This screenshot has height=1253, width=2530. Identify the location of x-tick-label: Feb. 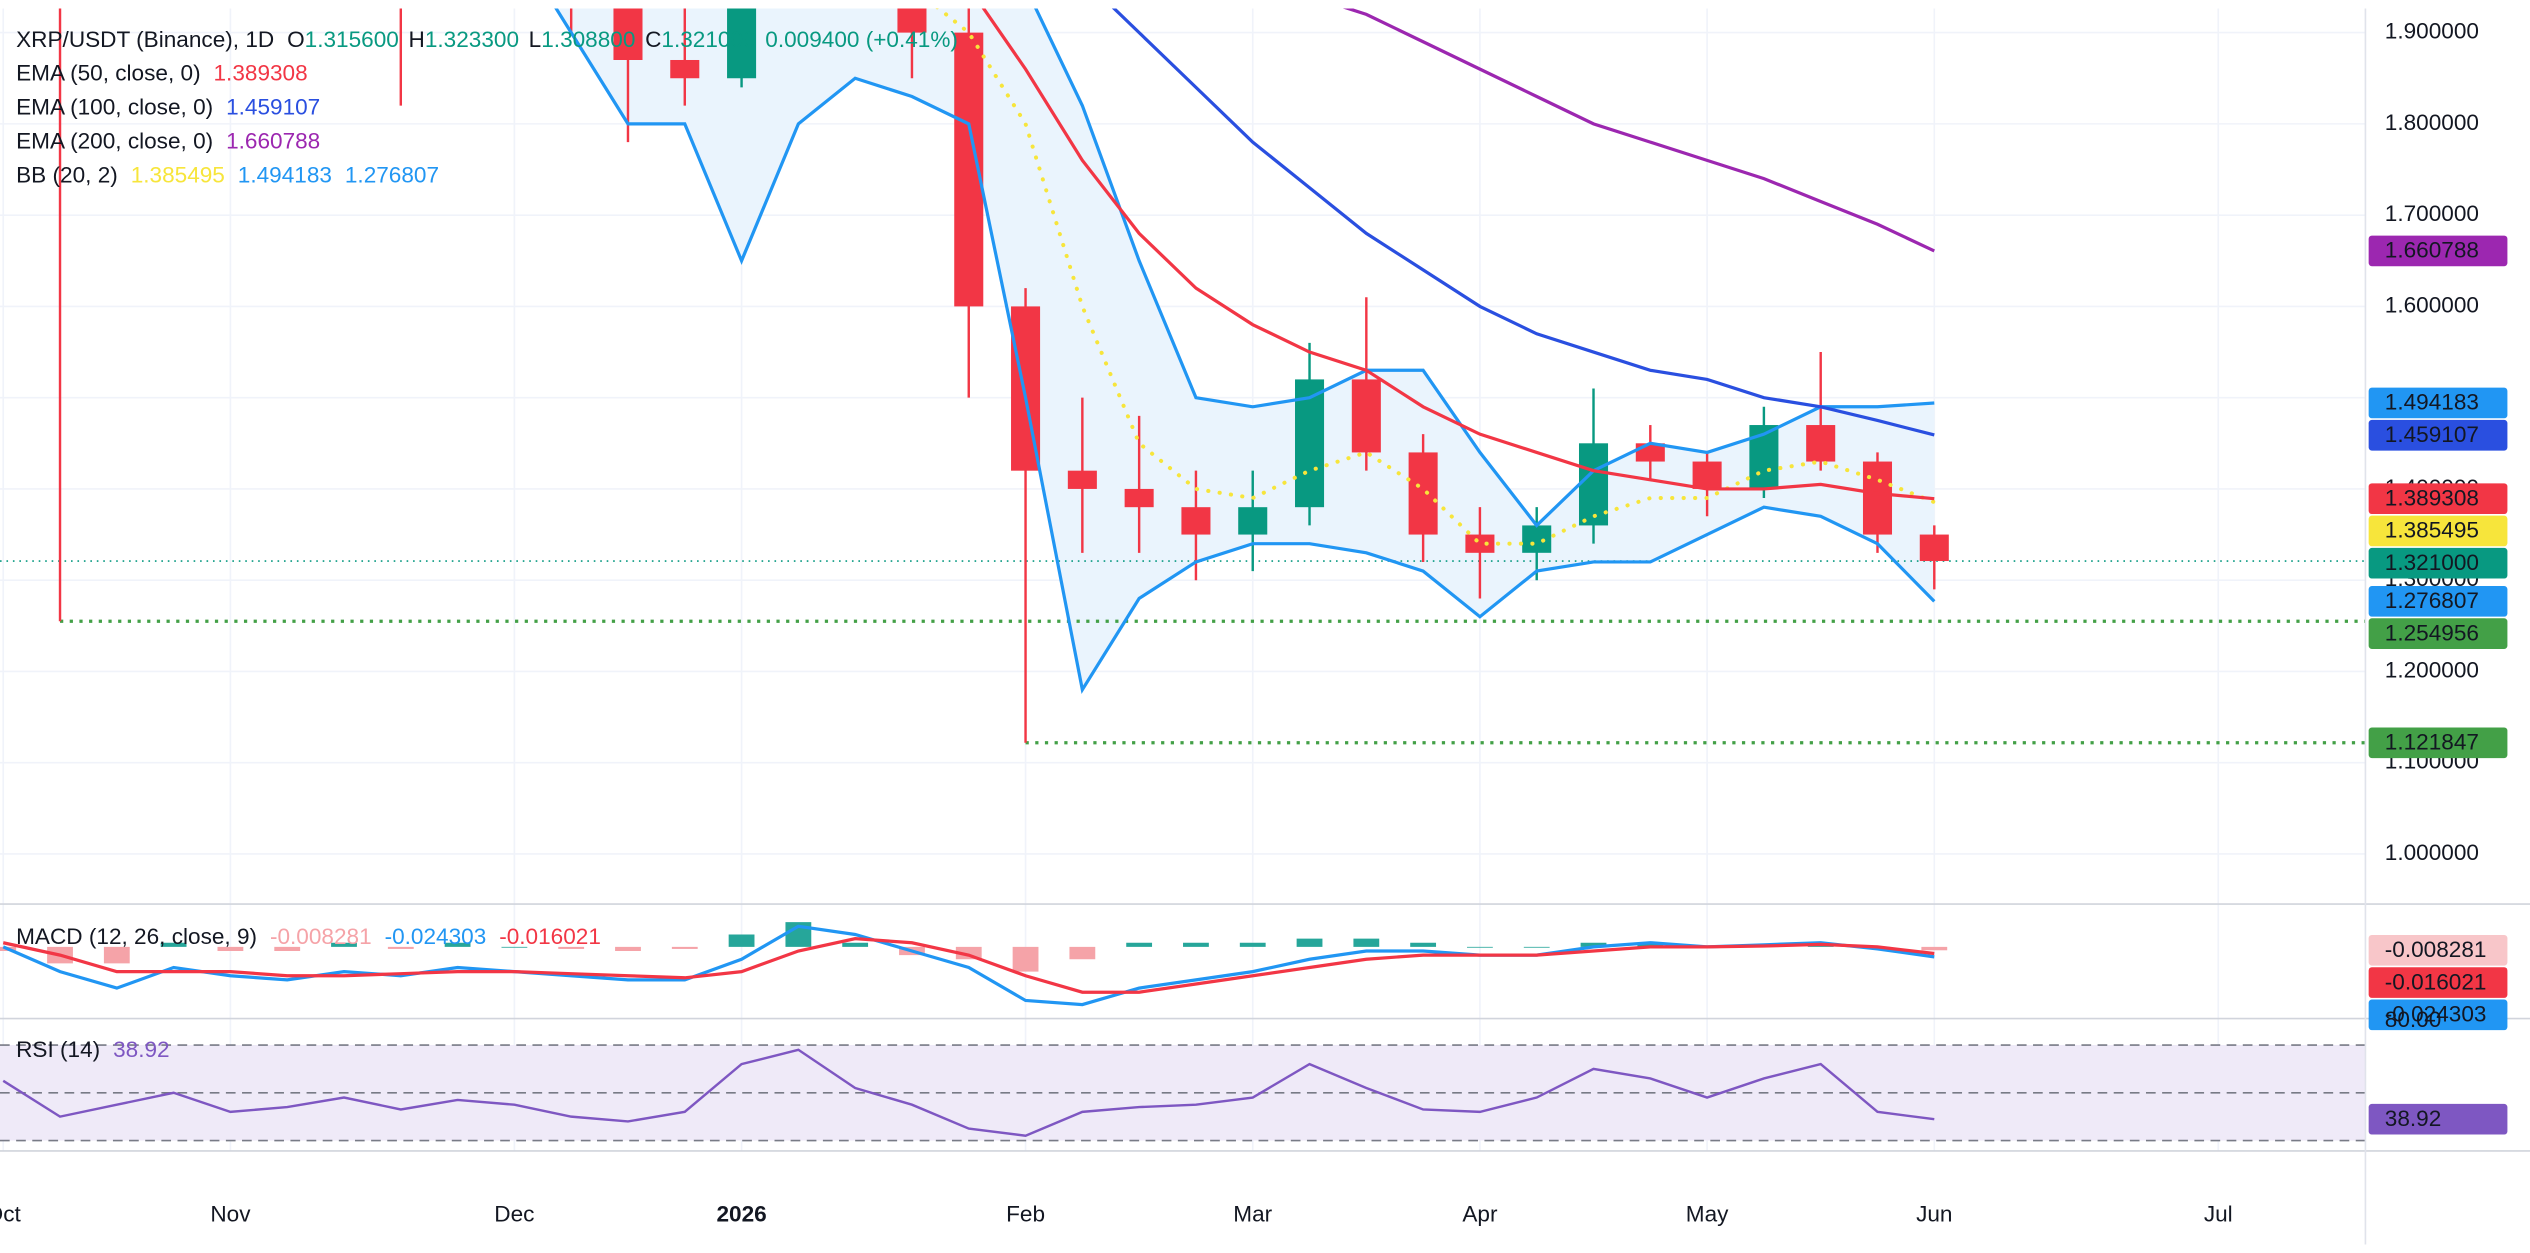
(1025, 1213).